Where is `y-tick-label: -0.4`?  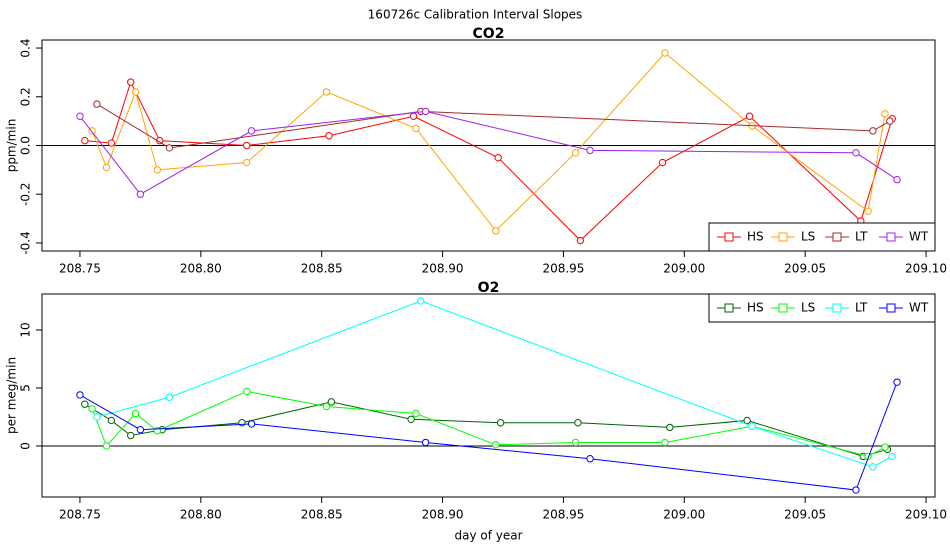
y-tick-label: -0.4 is located at coordinates (26, 242).